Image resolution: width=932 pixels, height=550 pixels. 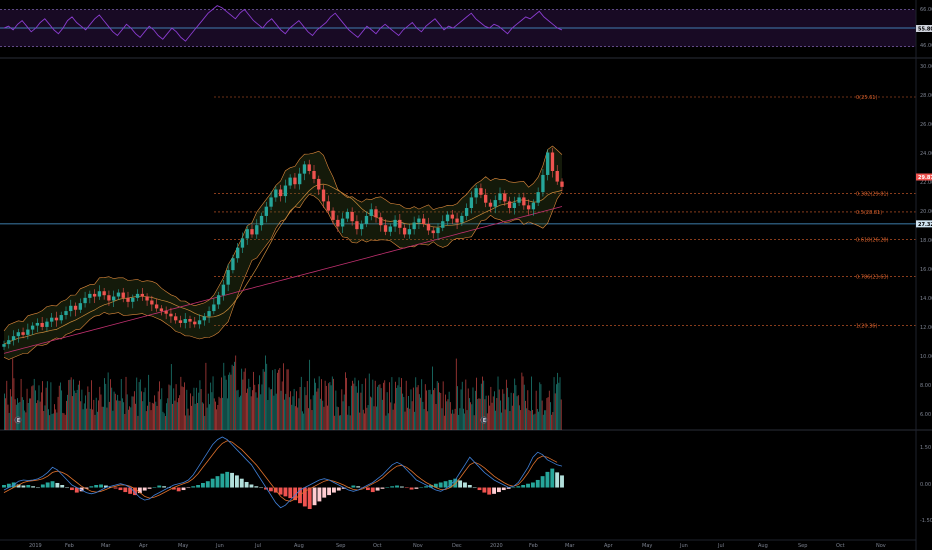 I want to click on rsi-panel, so click(x=466, y=32).